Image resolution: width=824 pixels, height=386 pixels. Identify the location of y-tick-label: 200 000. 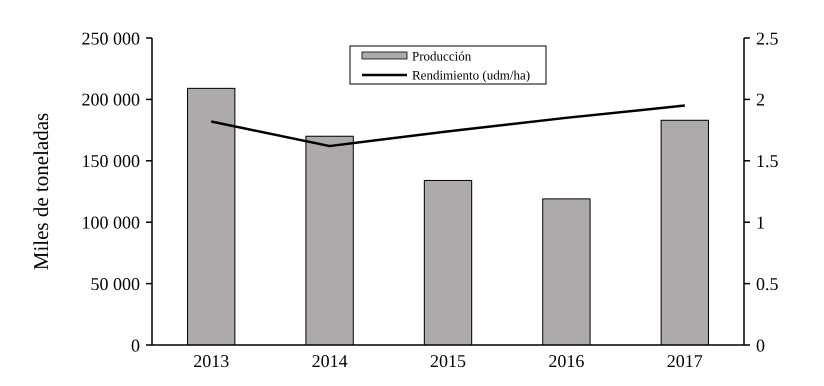
(111, 100).